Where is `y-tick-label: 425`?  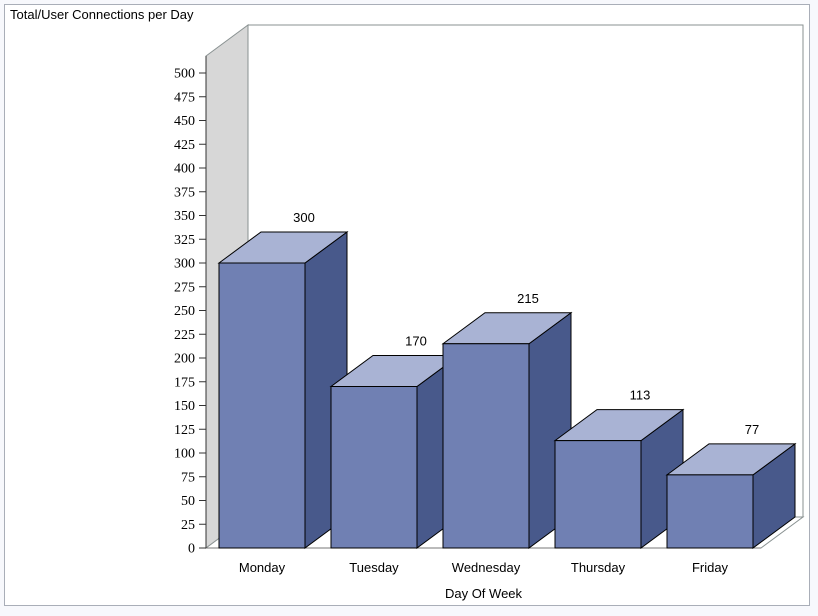 y-tick-label: 425 is located at coordinates (184, 145).